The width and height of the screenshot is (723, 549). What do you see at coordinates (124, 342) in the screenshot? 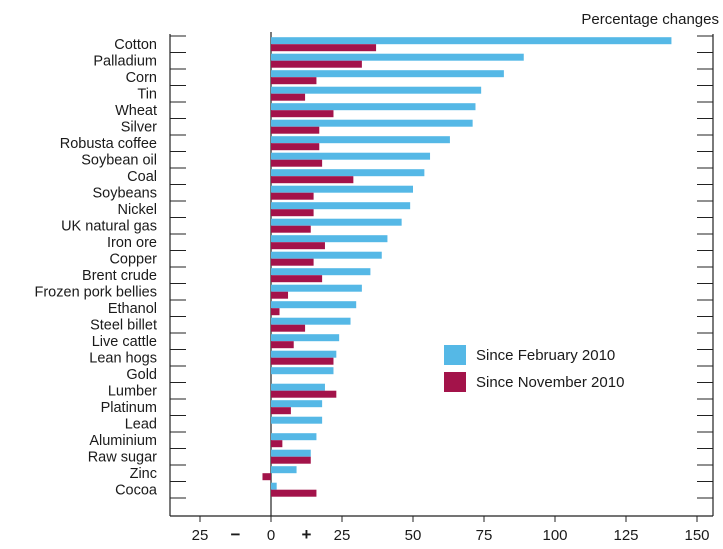
I see `category-label: Live cattle` at bounding box center [124, 342].